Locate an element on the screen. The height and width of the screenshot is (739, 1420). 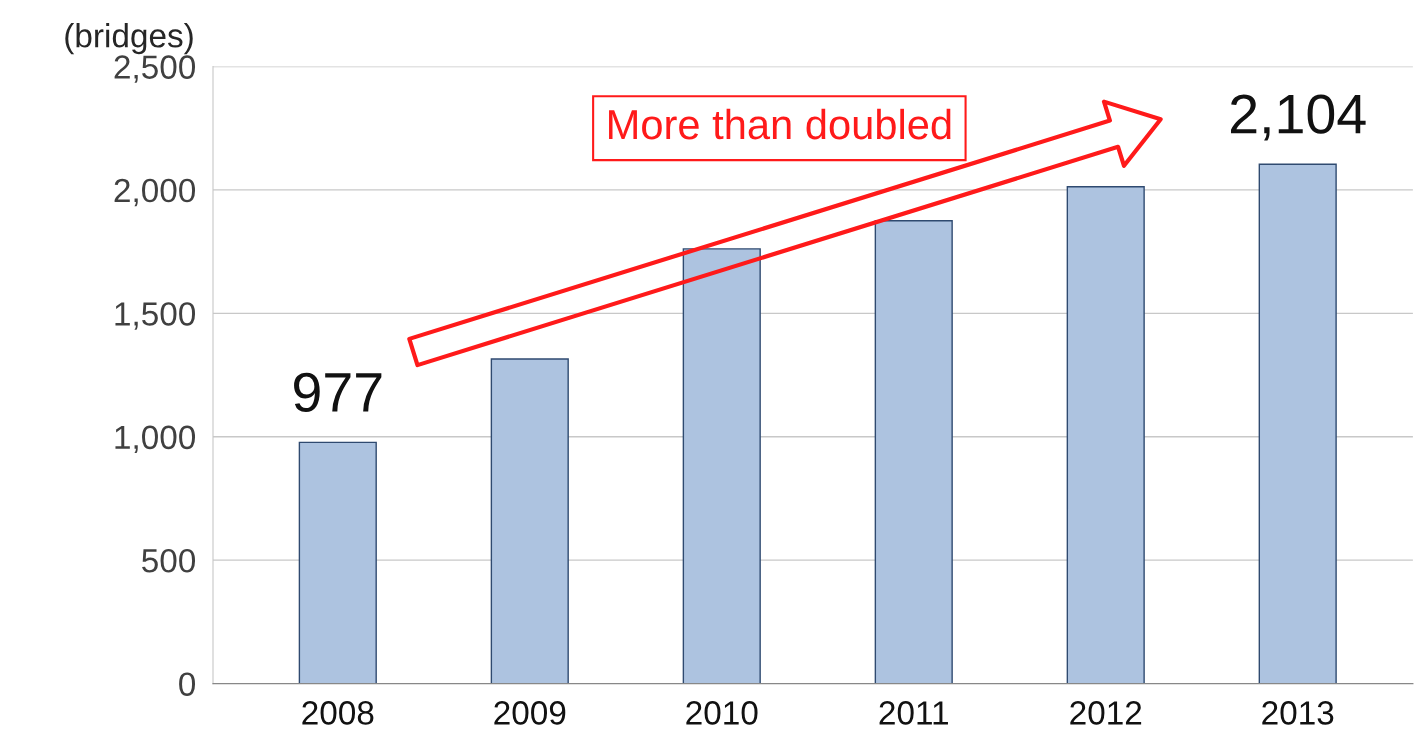
x-tick-label: 2013 is located at coordinates (1298, 713).